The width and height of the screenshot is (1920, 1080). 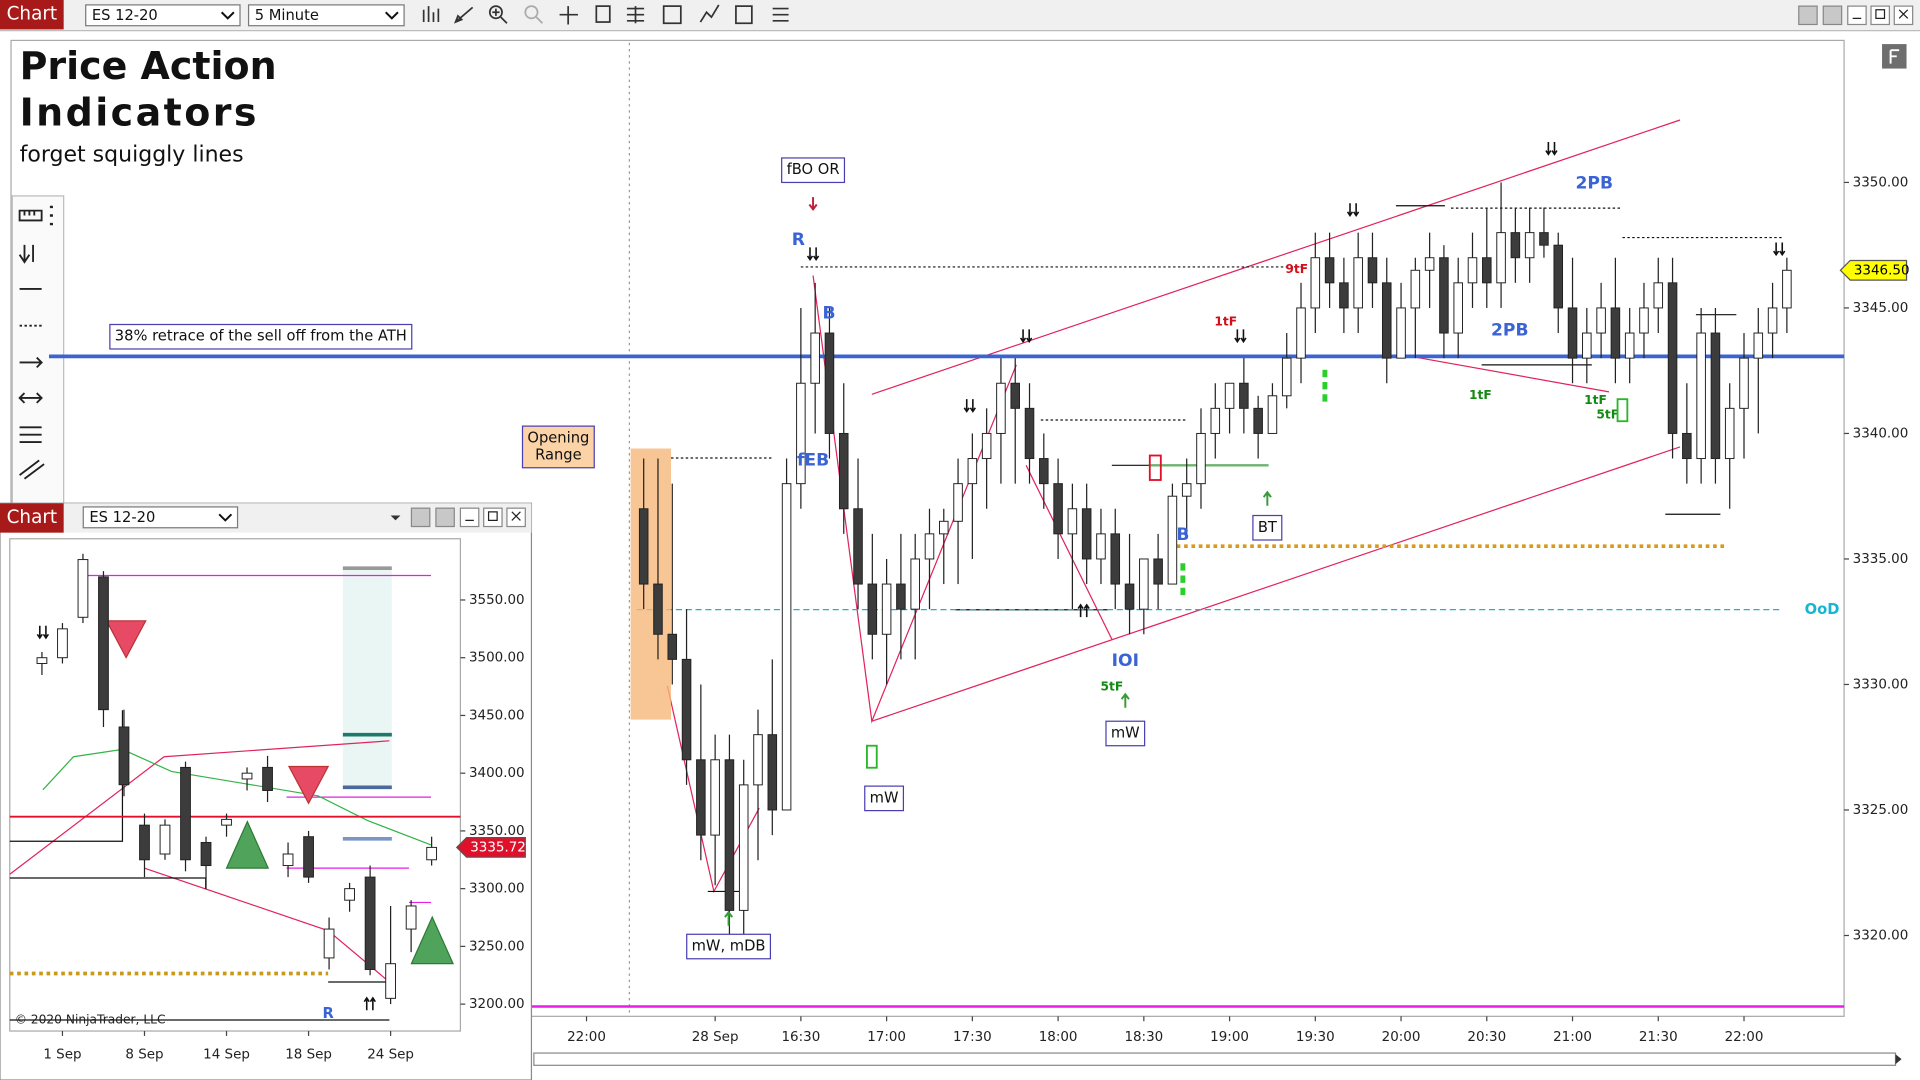 I want to click on annotation: B, so click(x=1182, y=535).